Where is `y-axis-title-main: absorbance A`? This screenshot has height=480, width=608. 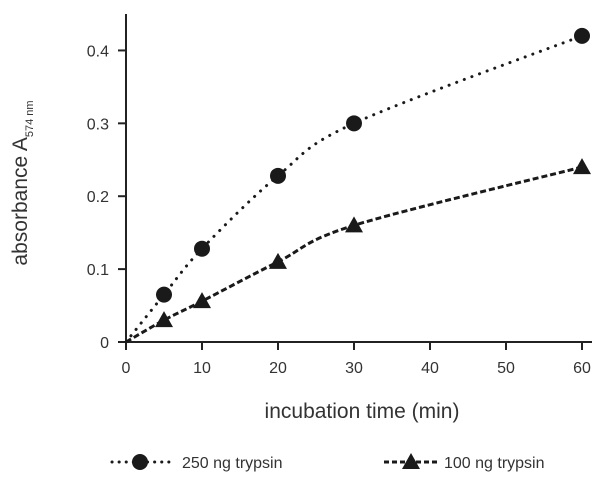
y-axis-title-main: absorbance A is located at coordinates (20, 201).